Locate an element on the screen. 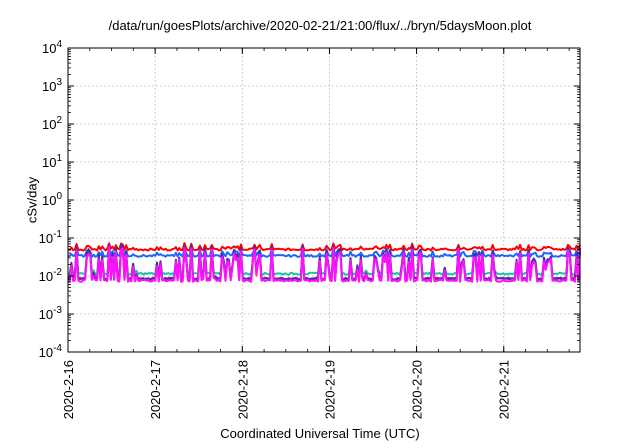  y-axis-label: cSv/day is located at coordinates (32, 200).